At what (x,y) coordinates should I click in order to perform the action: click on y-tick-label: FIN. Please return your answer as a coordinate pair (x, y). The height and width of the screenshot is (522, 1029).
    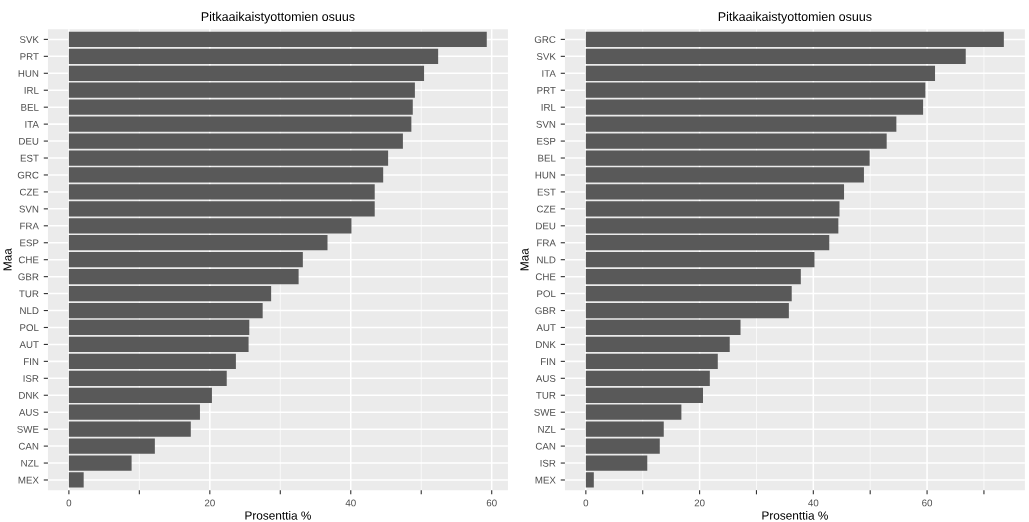
    Looking at the image, I should click on (31, 361).